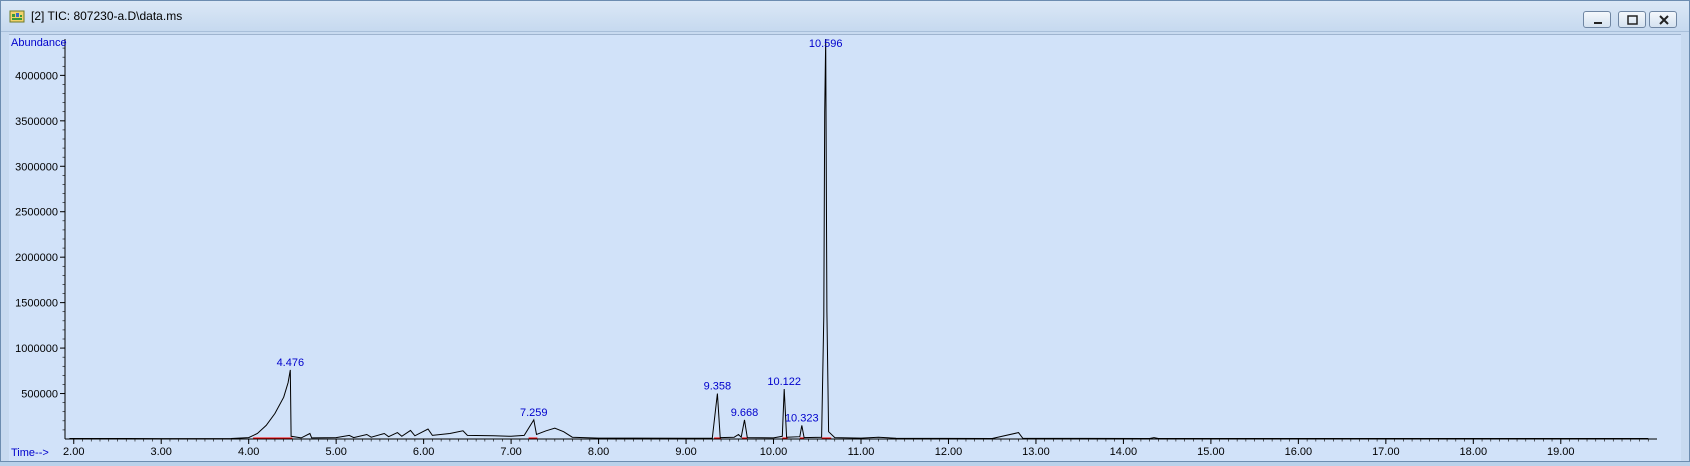  Describe the element at coordinates (39, 395) in the screenshot. I see `y-tick-label: 500000` at that location.